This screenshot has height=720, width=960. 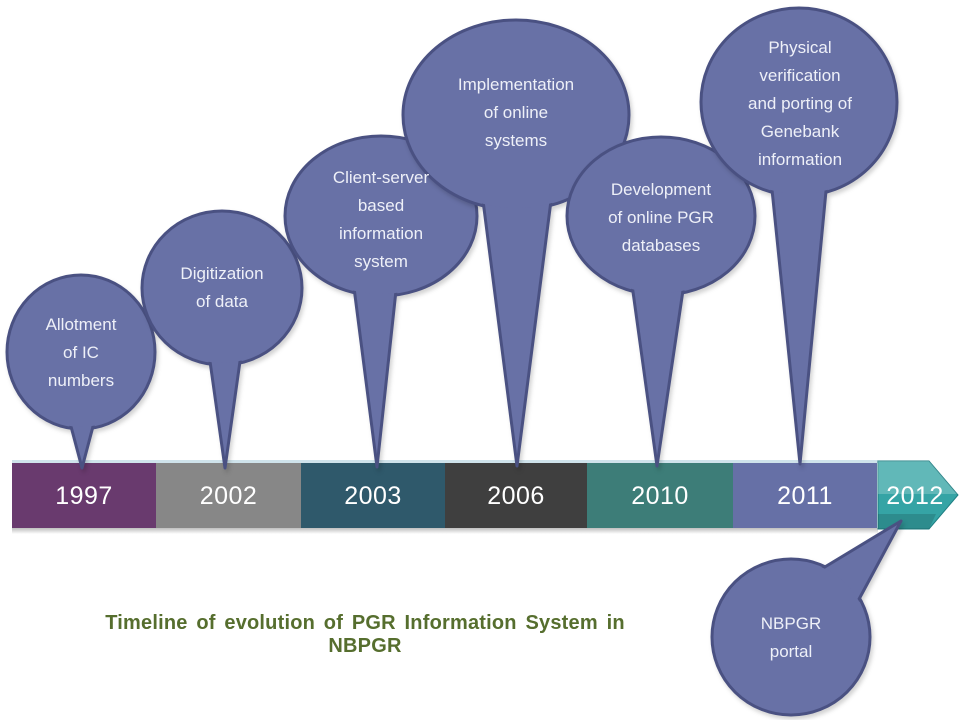 What do you see at coordinates (381, 216) in the screenshot?
I see `balloon-2003-cover` at bounding box center [381, 216].